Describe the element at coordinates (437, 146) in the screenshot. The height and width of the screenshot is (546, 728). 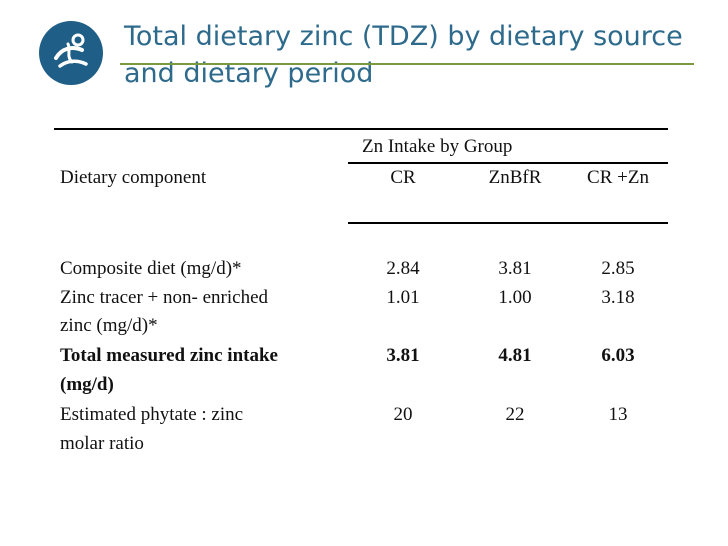
I see `group-header: Zn Intake by Group` at that location.